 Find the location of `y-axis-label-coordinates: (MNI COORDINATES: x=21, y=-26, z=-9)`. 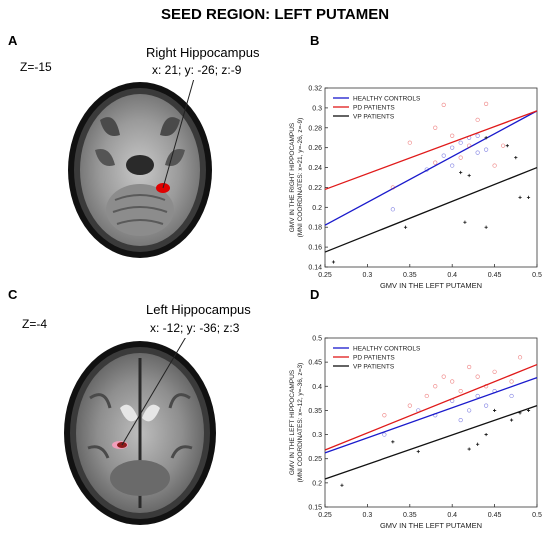

y-axis-label-coordinates: (MNI COORDINATES: x=21, y=-26, z=-9) is located at coordinates (300, 178).